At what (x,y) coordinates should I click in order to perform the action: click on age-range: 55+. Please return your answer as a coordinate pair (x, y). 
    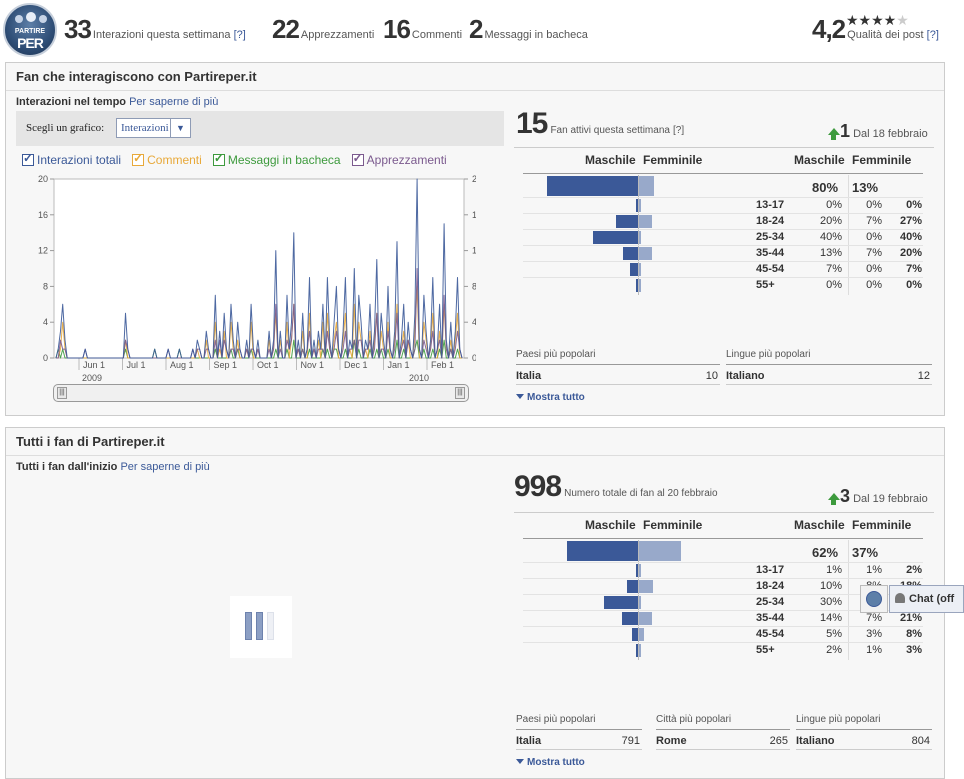
    Looking at the image, I should click on (765, 285).